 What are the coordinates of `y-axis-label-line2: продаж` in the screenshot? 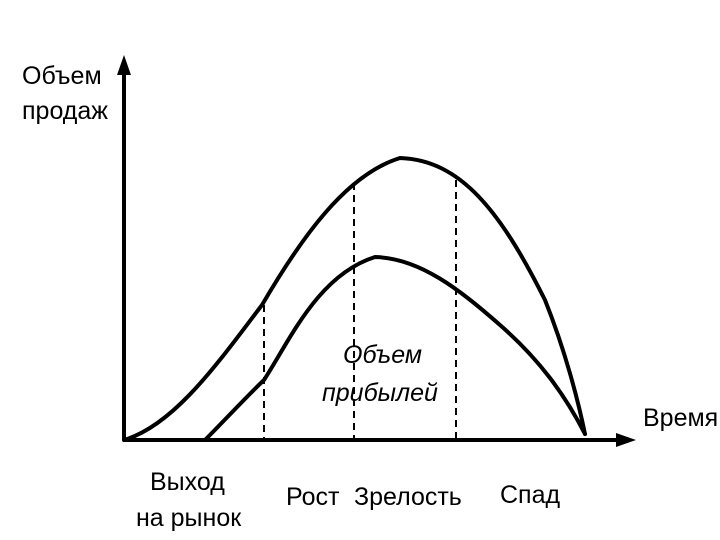 It's located at (65, 111).